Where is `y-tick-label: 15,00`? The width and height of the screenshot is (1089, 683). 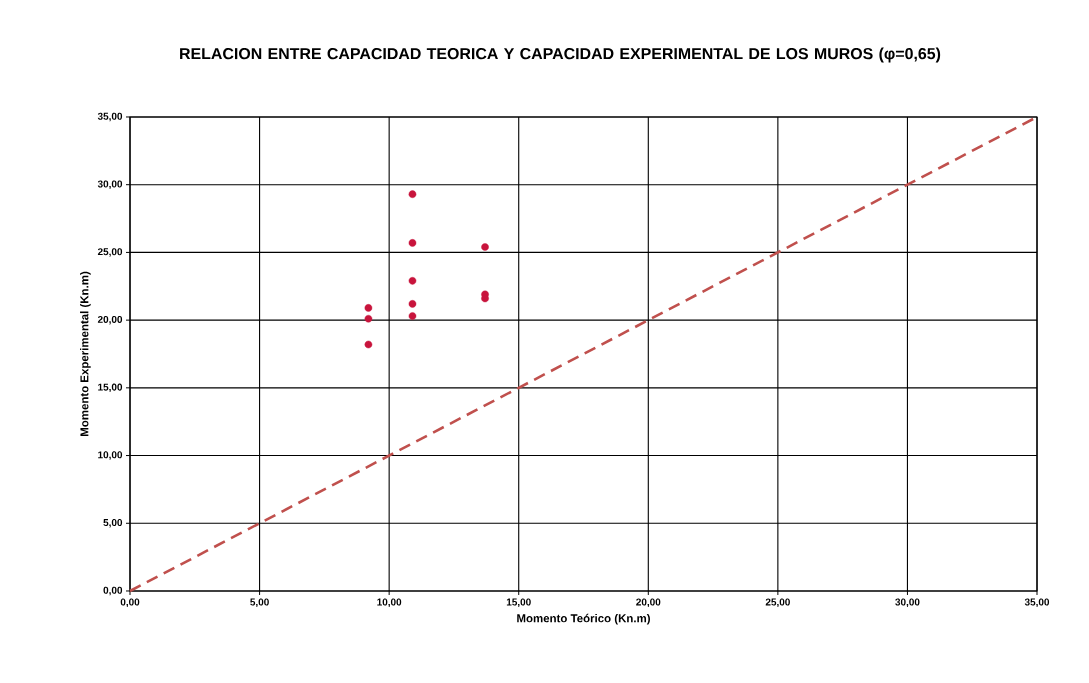
y-tick-label: 15,00 is located at coordinates (110, 388).